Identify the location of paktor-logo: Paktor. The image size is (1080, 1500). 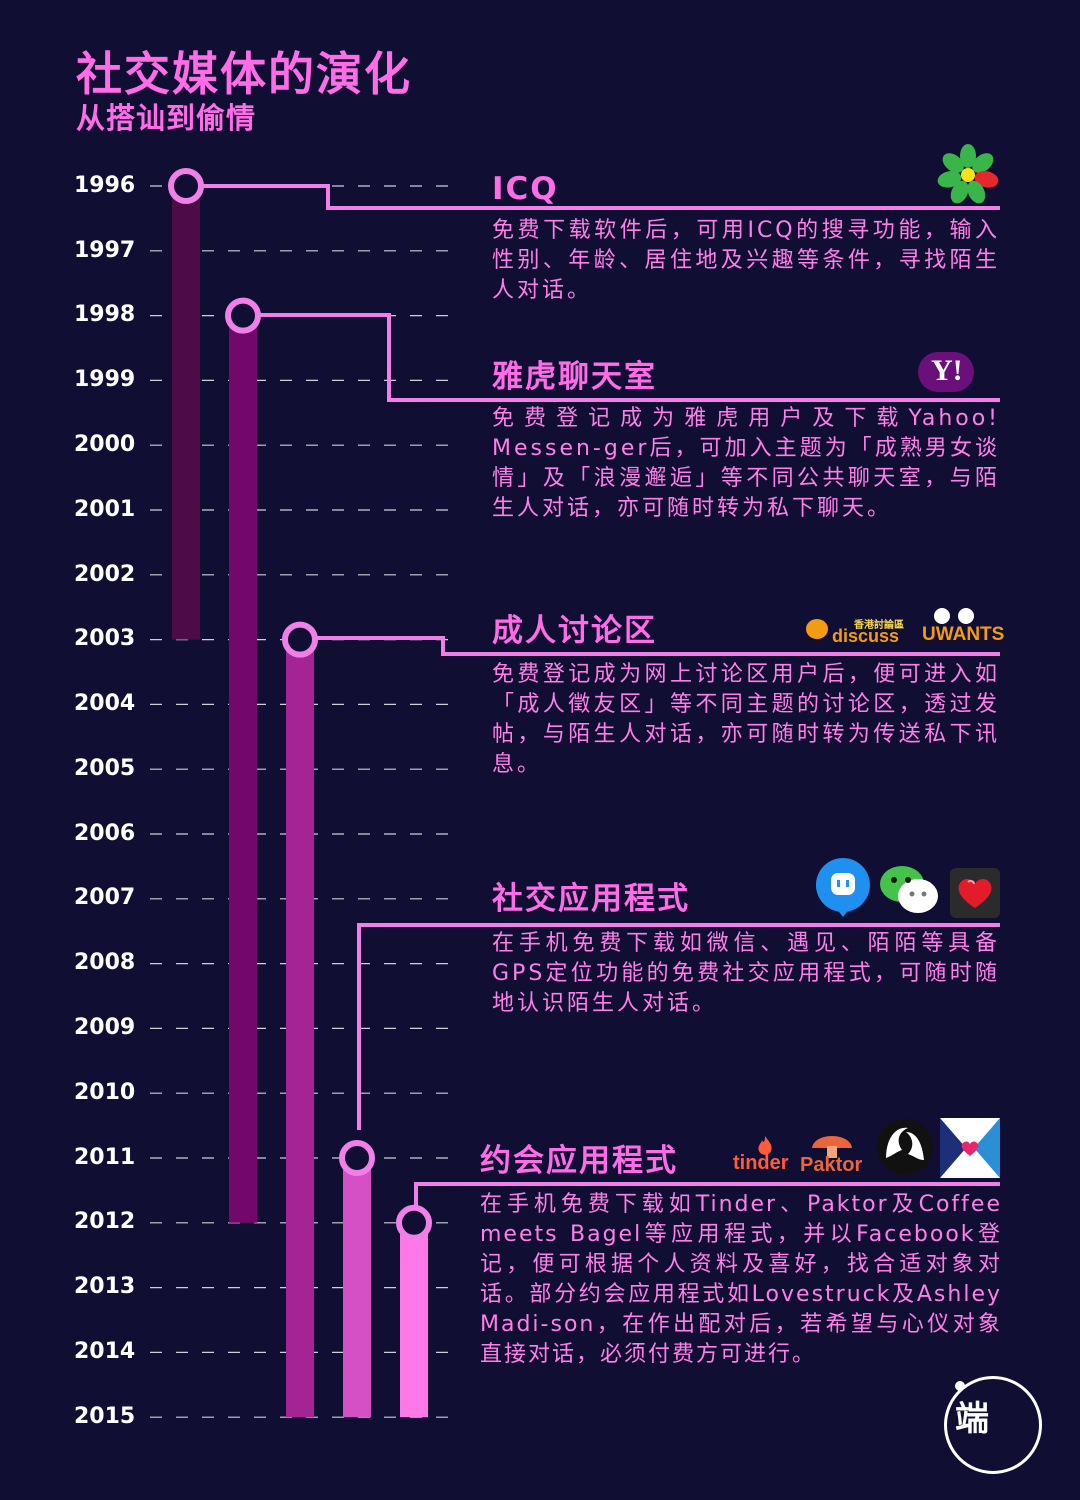
(832, 1154).